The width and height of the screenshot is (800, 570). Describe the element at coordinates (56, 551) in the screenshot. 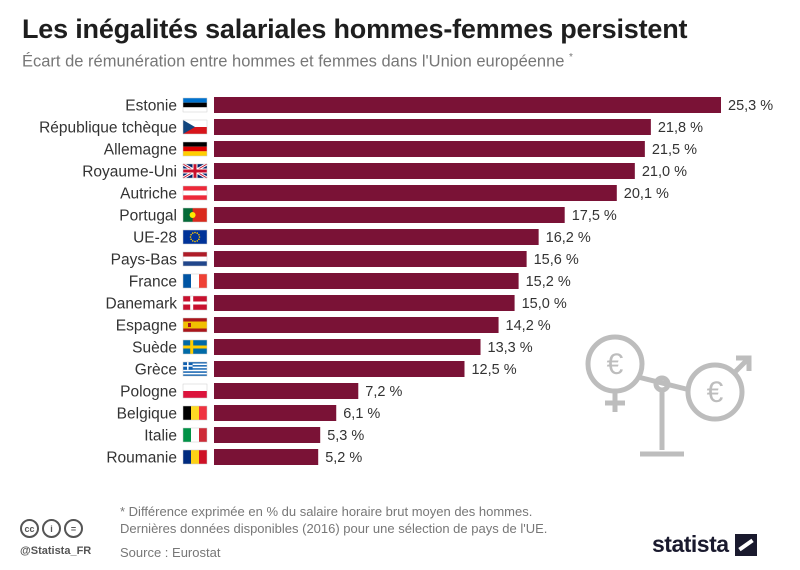

I see `twitter-handle: @Statista_FR` at that location.